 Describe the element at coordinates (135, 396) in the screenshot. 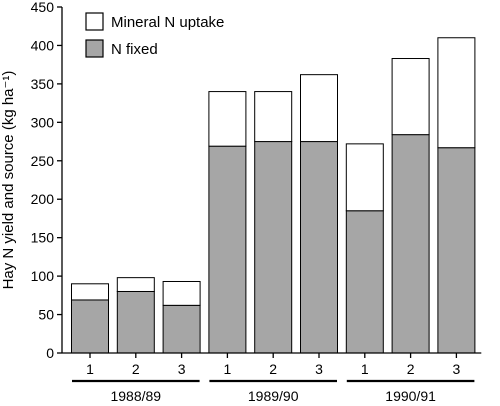

I see `x-group-label: 1988/89` at that location.